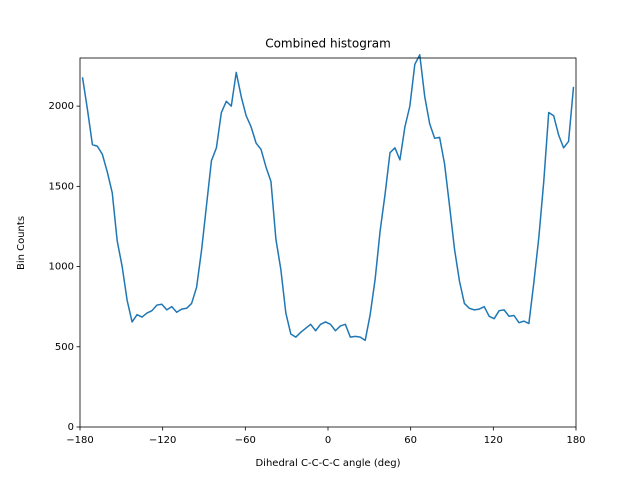 The height and width of the screenshot is (480, 640). What do you see at coordinates (327, 463) in the screenshot?
I see `x-axis-label: Dihedral C-C-C-C angle (deg)` at bounding box center [327, 463].